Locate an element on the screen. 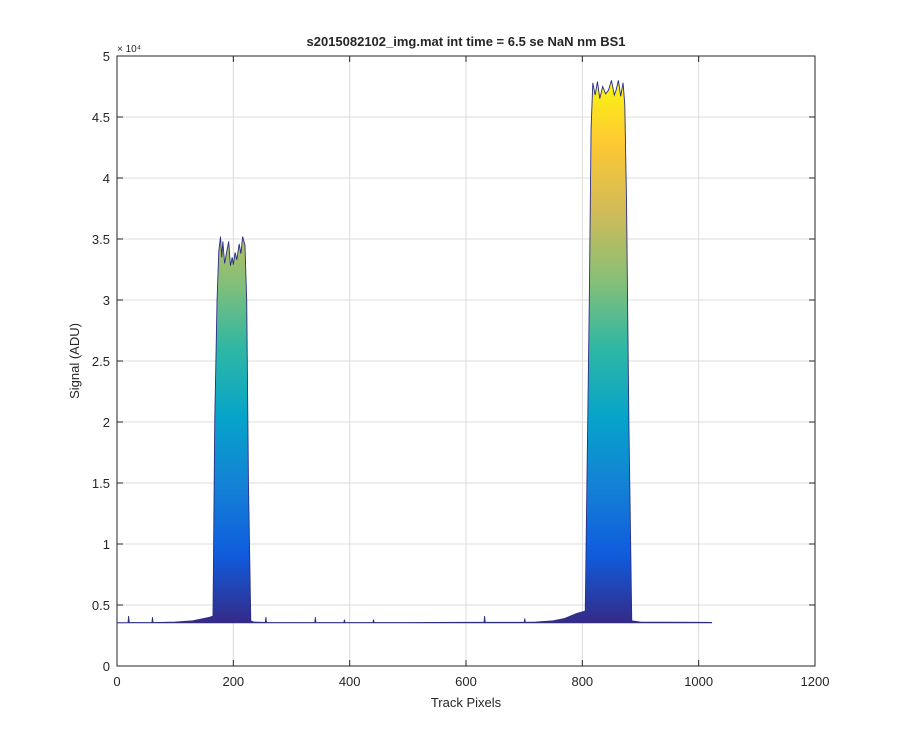  y-tick-label: 3.5 is located at coordinates (101, 239).